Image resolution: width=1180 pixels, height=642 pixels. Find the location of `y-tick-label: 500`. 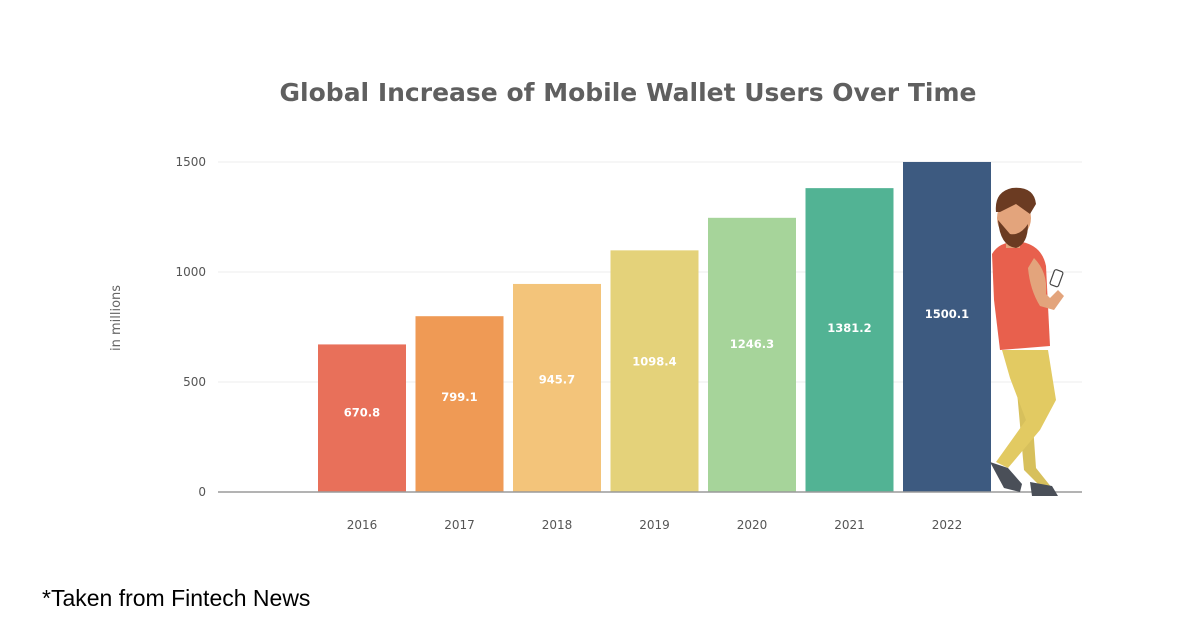

y-tick-label: 500 is located at coordinates (194, 382).